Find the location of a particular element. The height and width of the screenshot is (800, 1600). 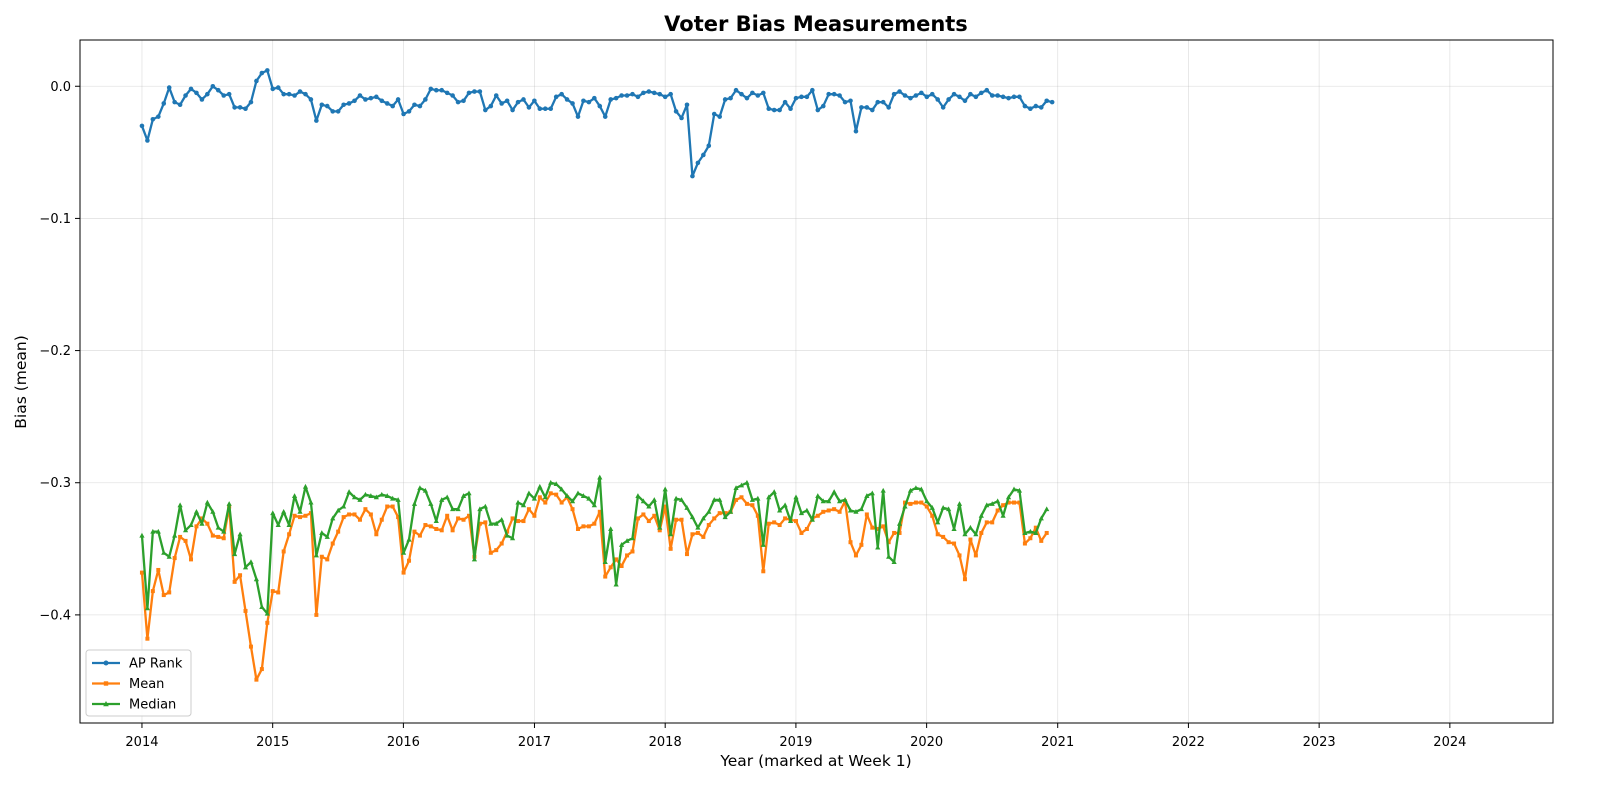

x-tick-label: 2017 is located at coordinates (534, 742).